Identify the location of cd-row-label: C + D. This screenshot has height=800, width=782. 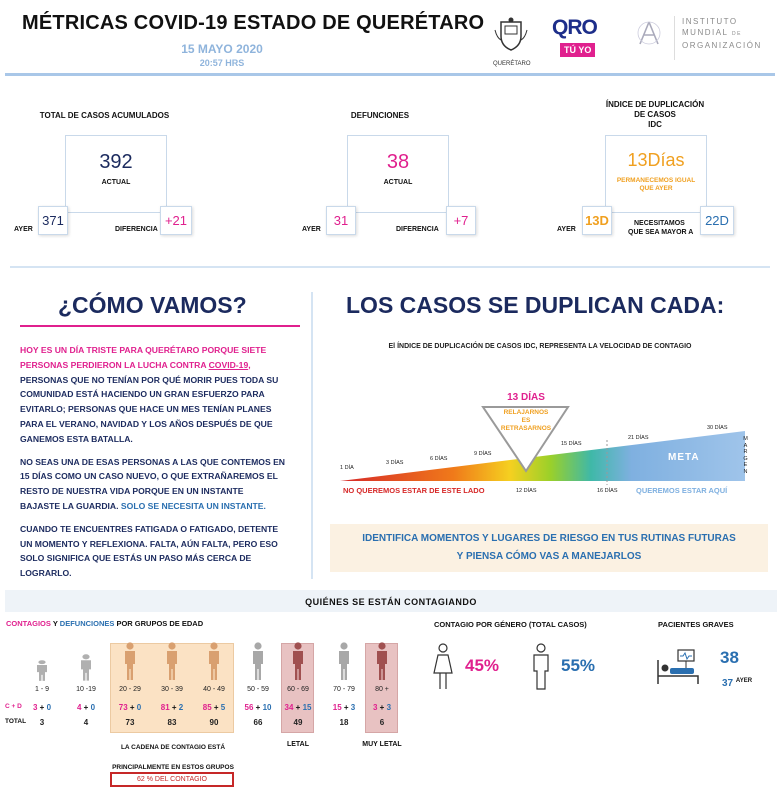
(13, 706).